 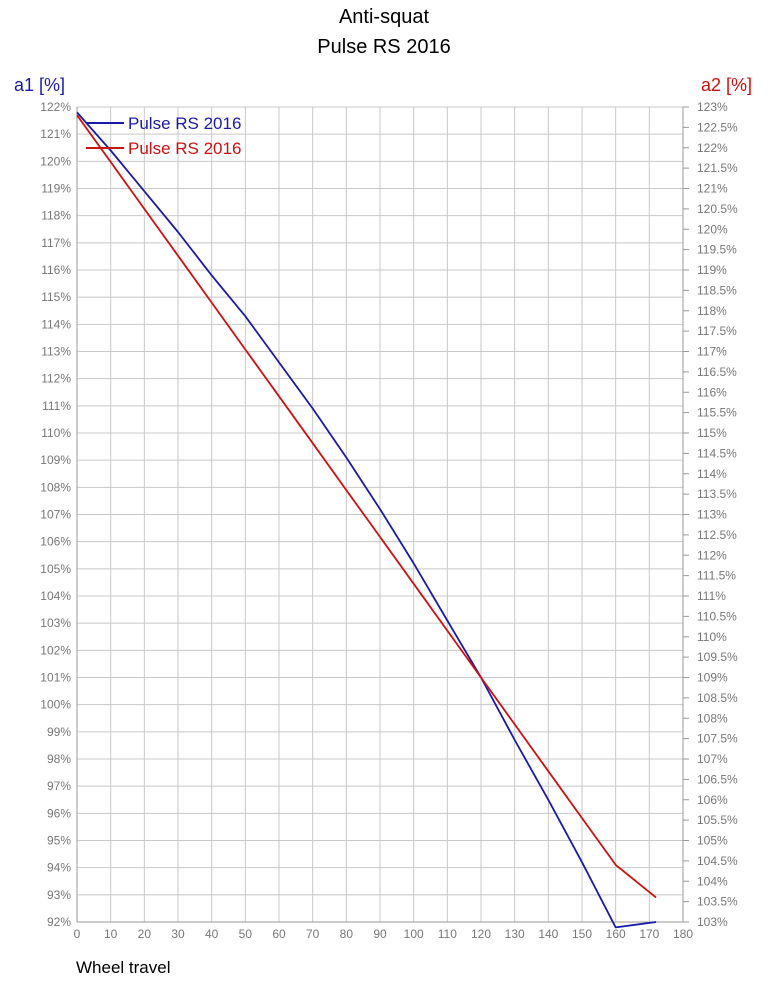 I want to click on y2-tick-label: 107.5%, so click(x=717, y=739).